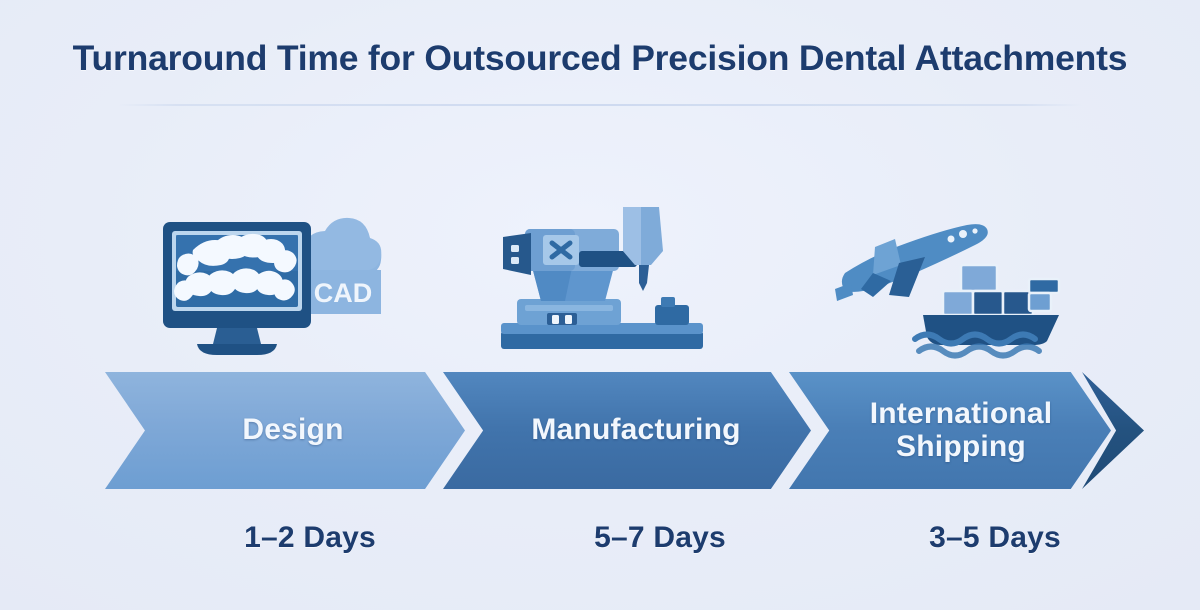 This screenshot has height=610, width=1200. What do you see at coordinates (660, 537) in the screenshot?
I see `duration-manufacturing: 5–7 Days` at bounding box center [660, 537].